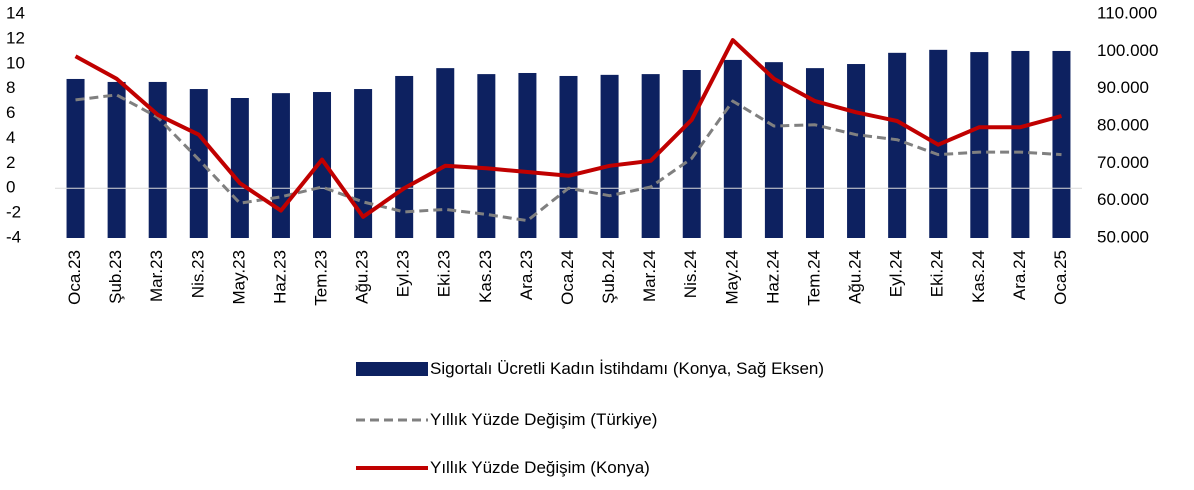 The height and width of the screenshot is (490, 1194). Describe the element at coordinates (937, 273) in the screenshot. I see `x-tick-label: Eki.24` at that location.